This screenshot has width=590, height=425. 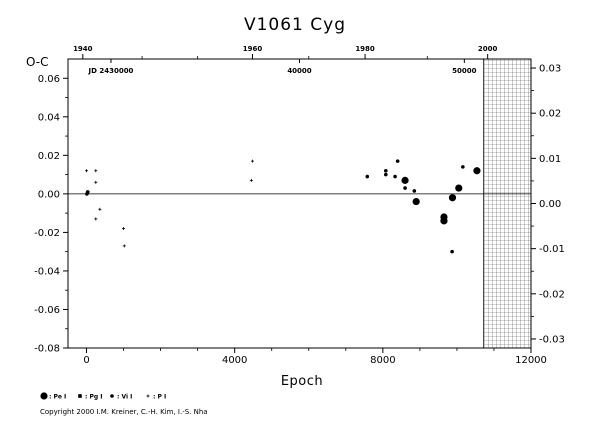 What do you see at coordinates (124, 397) in the screenshot?
I see `legend-label: : Vi I` at bounding box center [124, 397].